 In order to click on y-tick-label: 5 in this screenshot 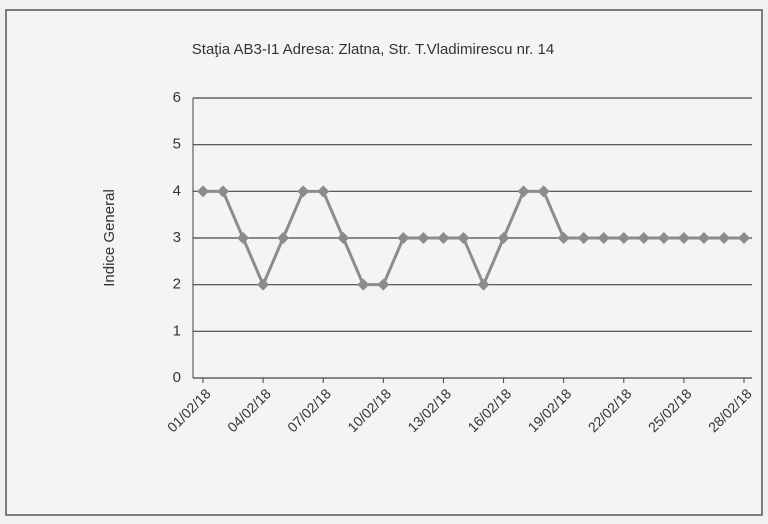, I will do `click(177, 144)`.